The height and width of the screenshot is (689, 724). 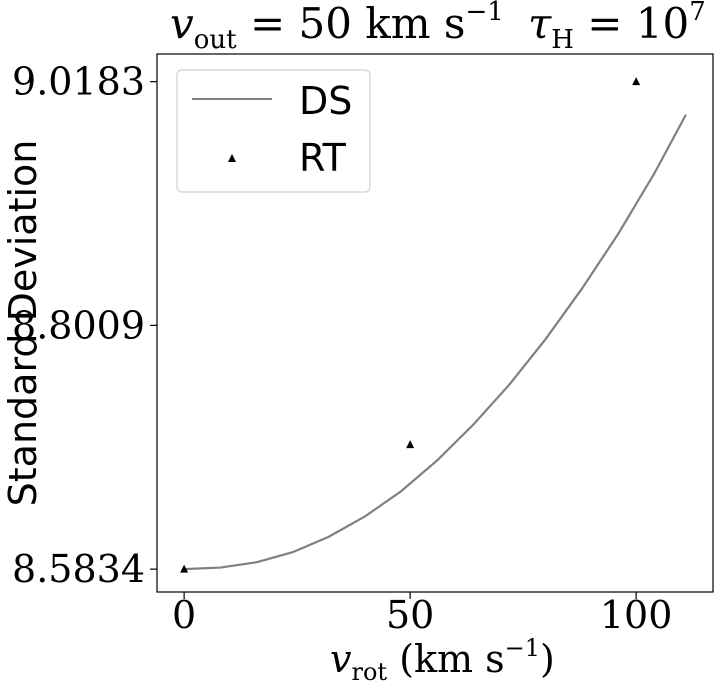 I want to click on legend-rt-label: RT, so click(x=323, y=158).